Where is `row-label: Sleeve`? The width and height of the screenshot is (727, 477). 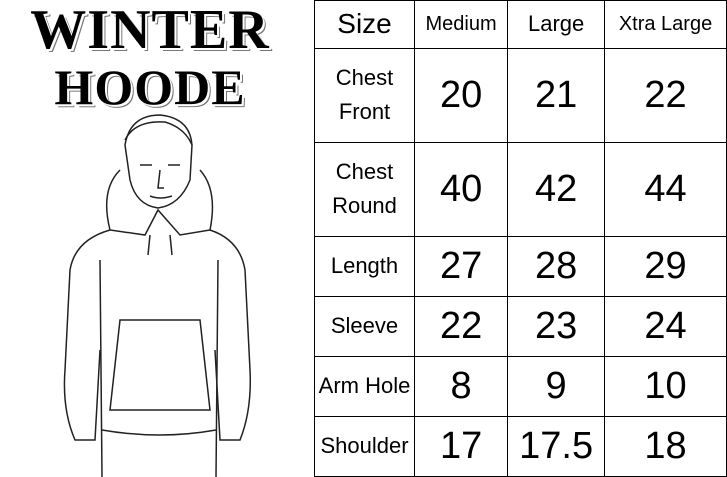
row-label: Sleeve is located at coordinates (364, 326).